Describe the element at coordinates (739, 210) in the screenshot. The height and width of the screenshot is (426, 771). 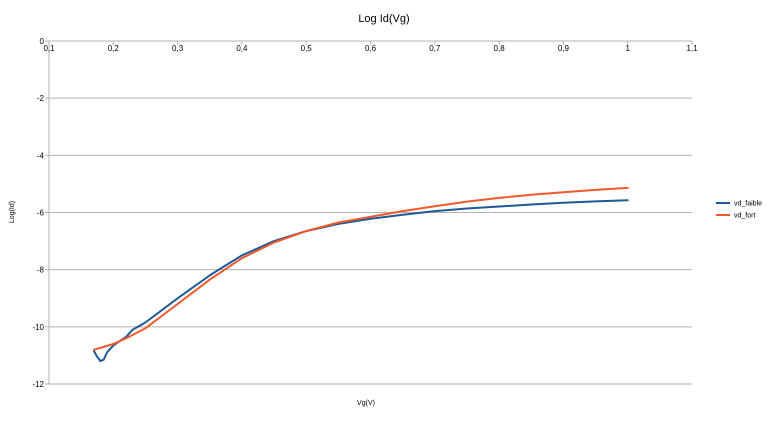
I see `legend: vd_faible vd_fort` at that location.